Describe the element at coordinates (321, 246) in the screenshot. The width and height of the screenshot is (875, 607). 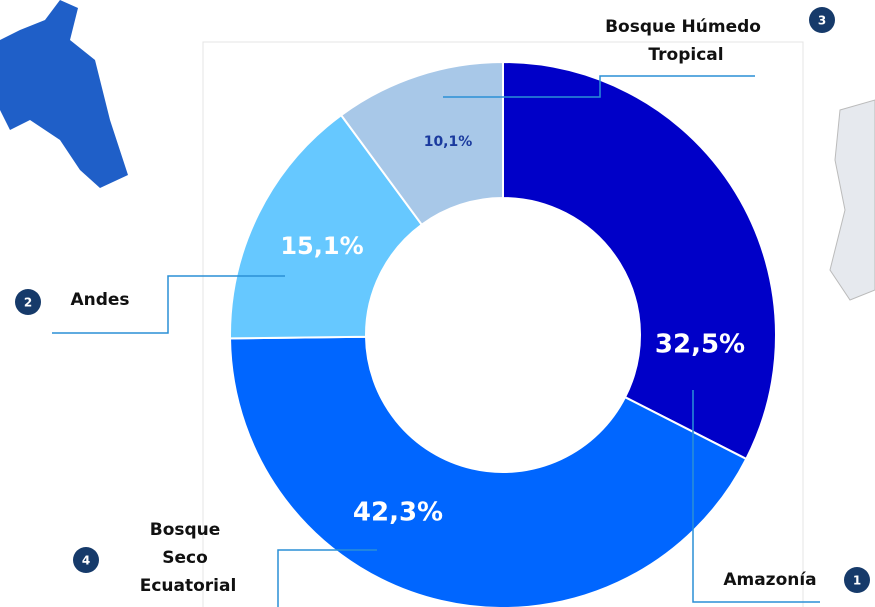
I see `value-label: 15,1%` at that location.